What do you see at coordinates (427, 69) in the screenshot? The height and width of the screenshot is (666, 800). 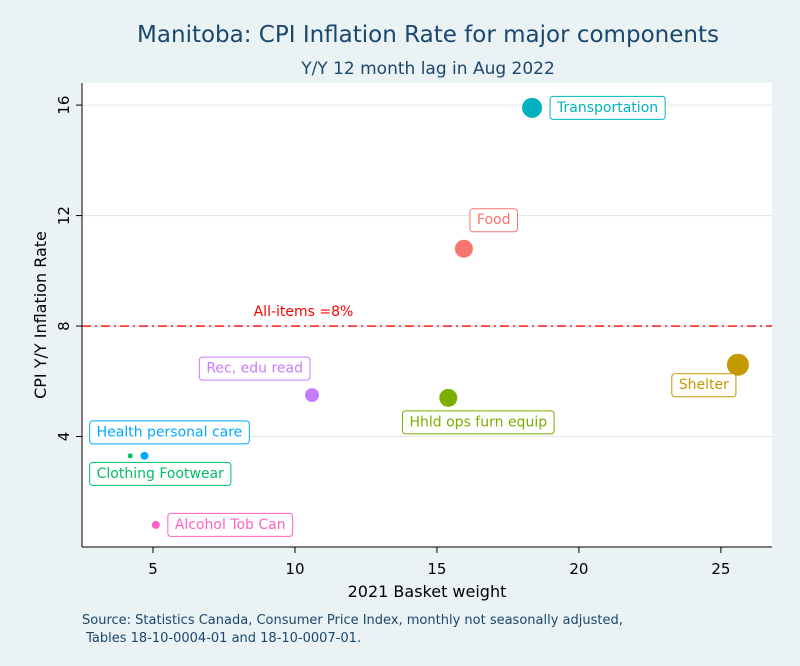 I see `chart-subtitle: Y/Y 12 month lag in Aug 2022` at bounding box center [427, 69].